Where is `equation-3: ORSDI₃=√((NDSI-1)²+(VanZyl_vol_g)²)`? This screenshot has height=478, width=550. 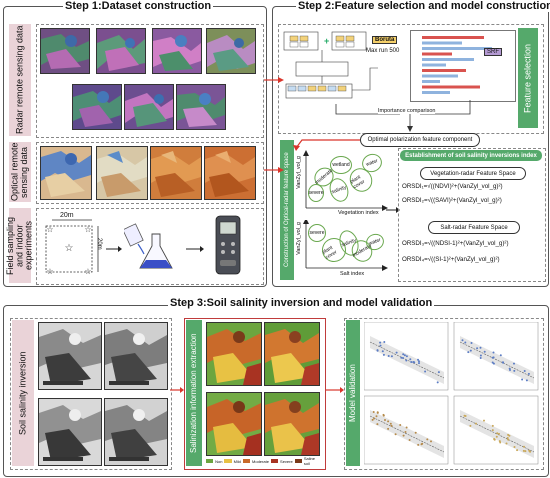
equation-3: ORSDI₃=√((NDSI-1)²+(VanZyl_vol_g)²) is located at coordinates (455, 243).